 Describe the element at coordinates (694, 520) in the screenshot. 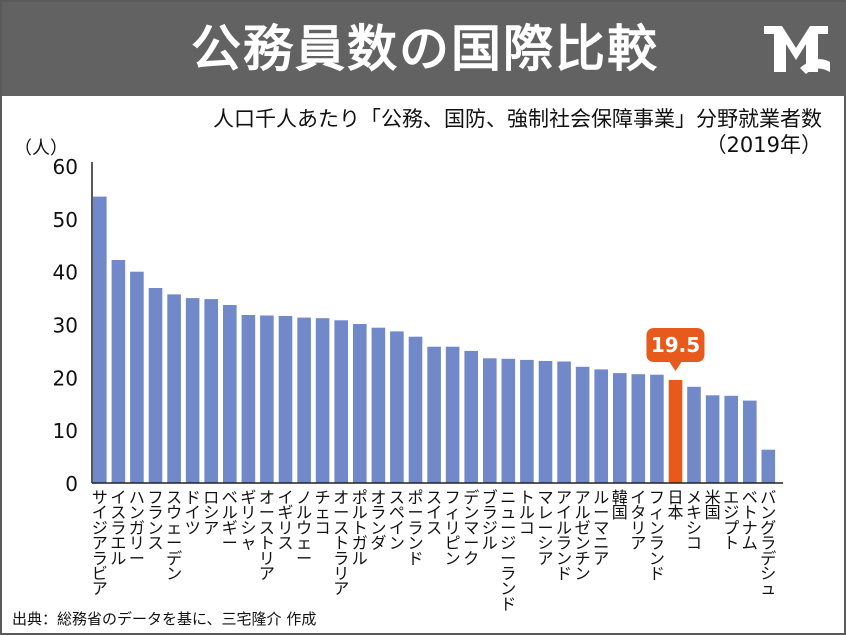

I see `x-tick-label: メキシコ` at that location.